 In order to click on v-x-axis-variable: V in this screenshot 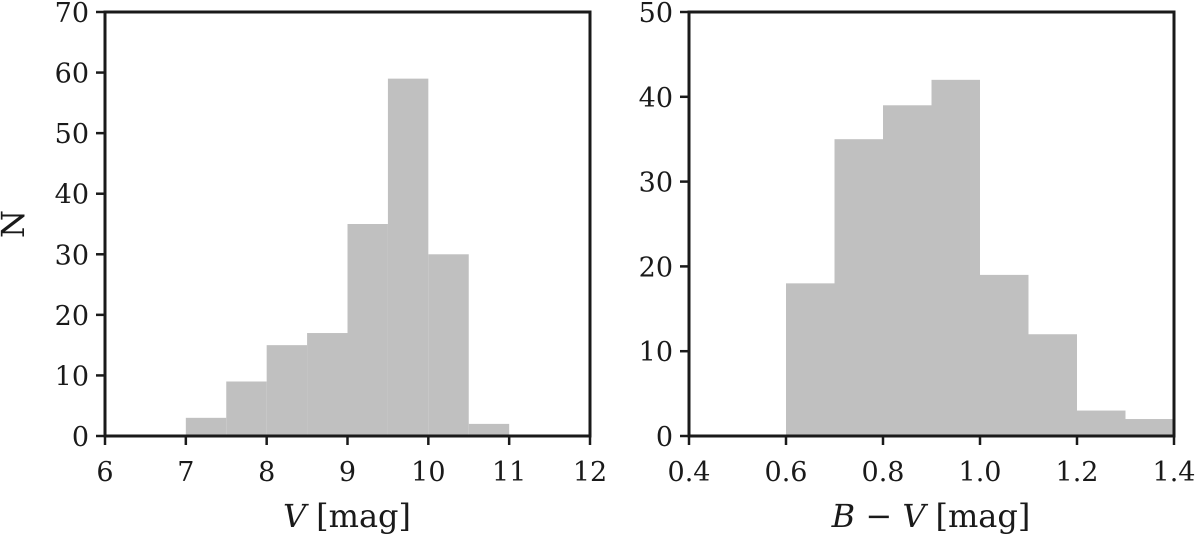, I will do `click(296, 516)`.